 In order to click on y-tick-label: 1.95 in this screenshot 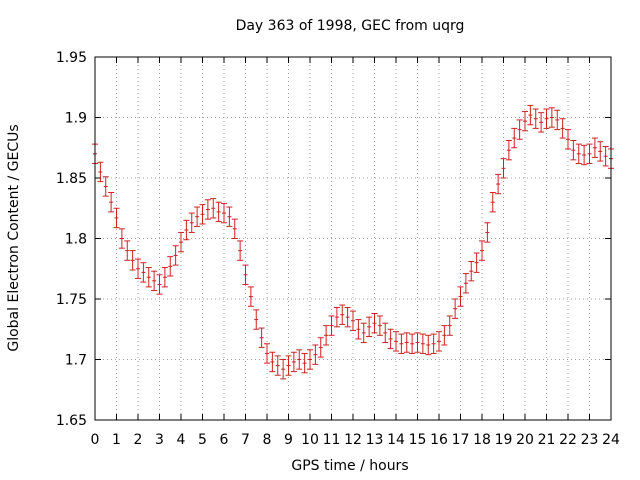, I will do `click(71, 58)`.